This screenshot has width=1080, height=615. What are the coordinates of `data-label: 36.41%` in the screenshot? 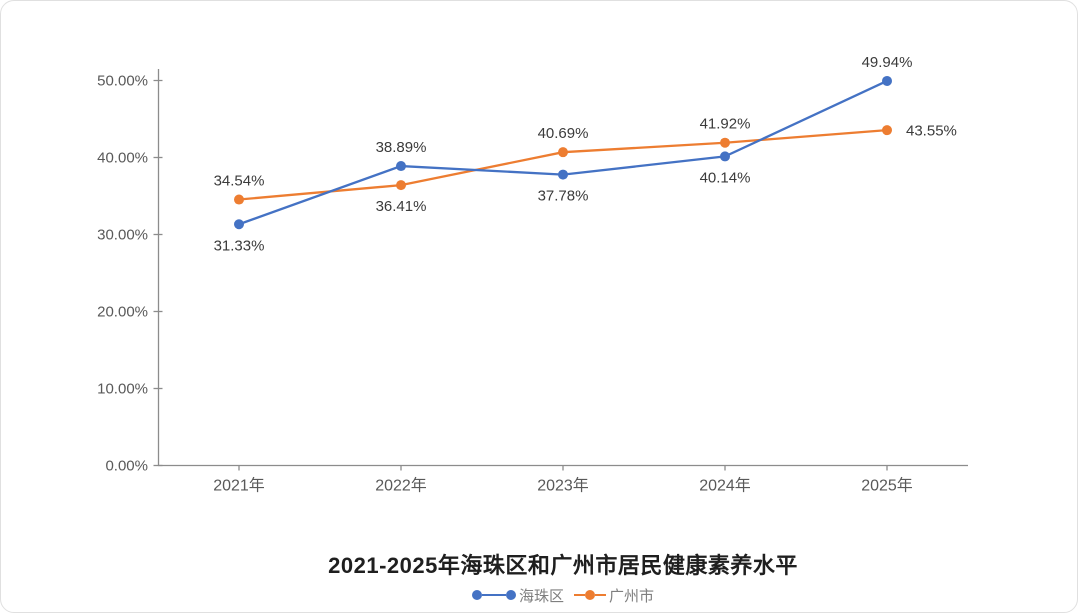 It's located at (401, 206).